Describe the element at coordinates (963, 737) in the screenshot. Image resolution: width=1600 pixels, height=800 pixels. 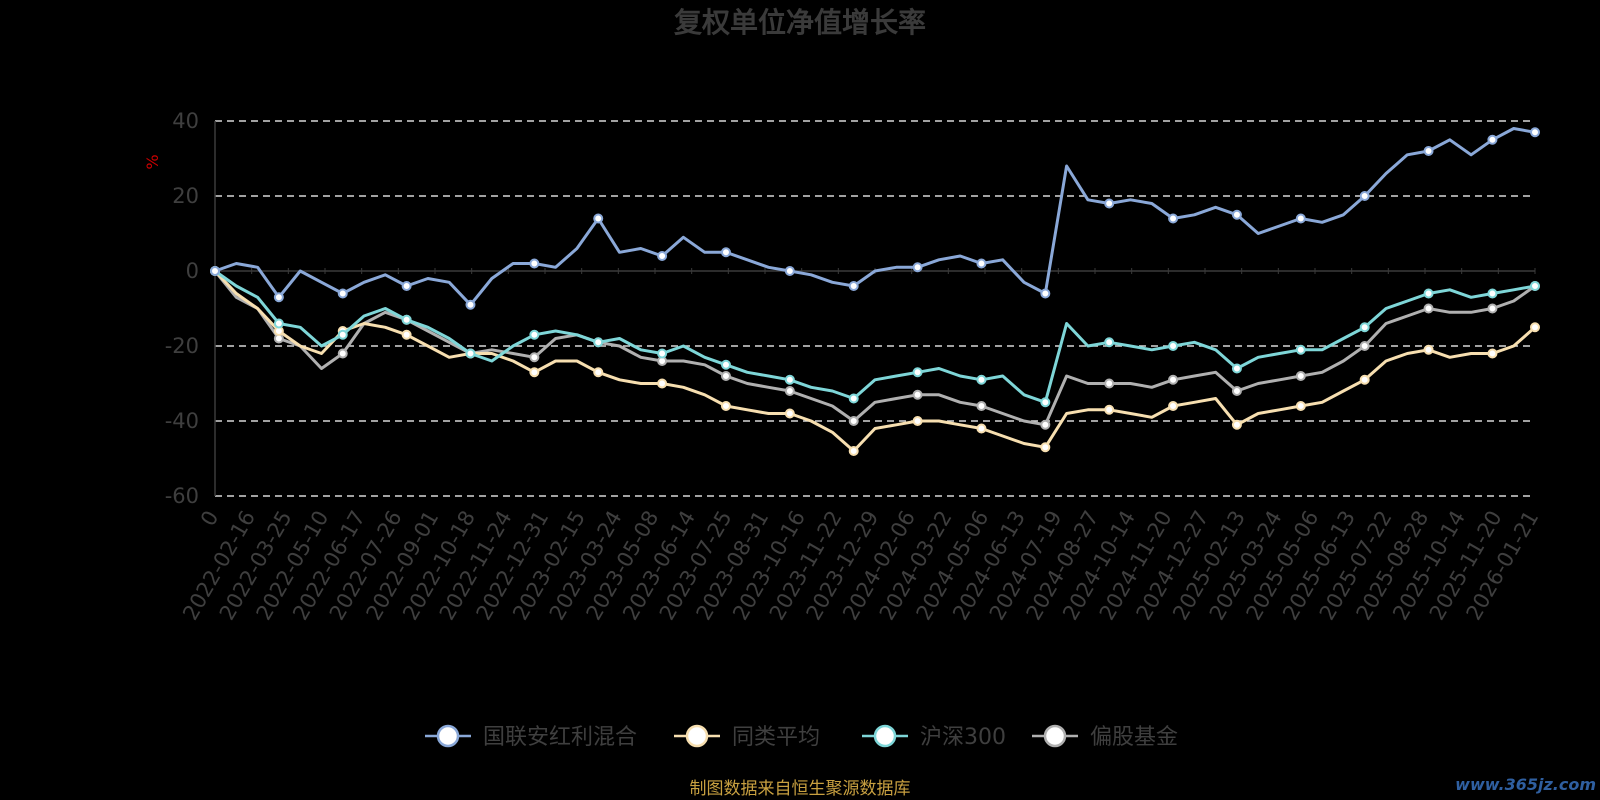
I see `legend-label: 沪深300` at that location.